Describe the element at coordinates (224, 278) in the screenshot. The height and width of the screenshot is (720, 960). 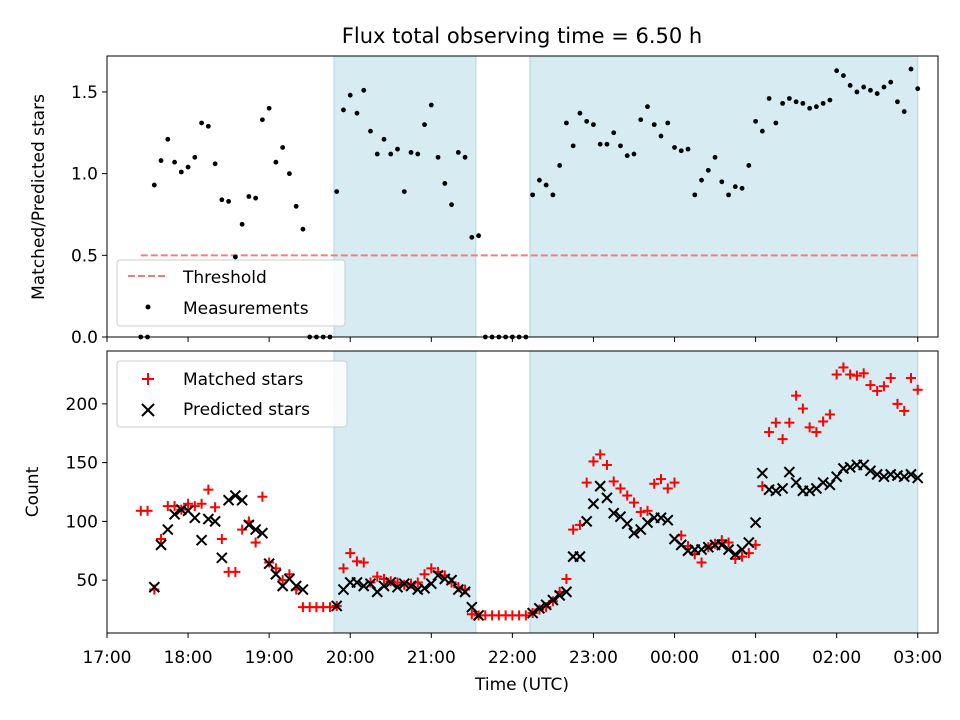
I see `legend-threshold-label: Threshold` at that location.